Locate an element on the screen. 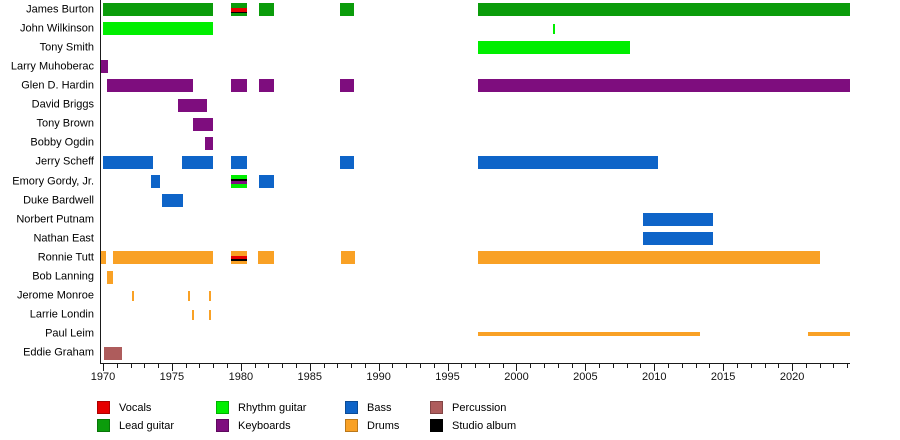 This screenshot has height=440, width=900. member-label: Ronnie Tutt is located at coordinates (65, 257).